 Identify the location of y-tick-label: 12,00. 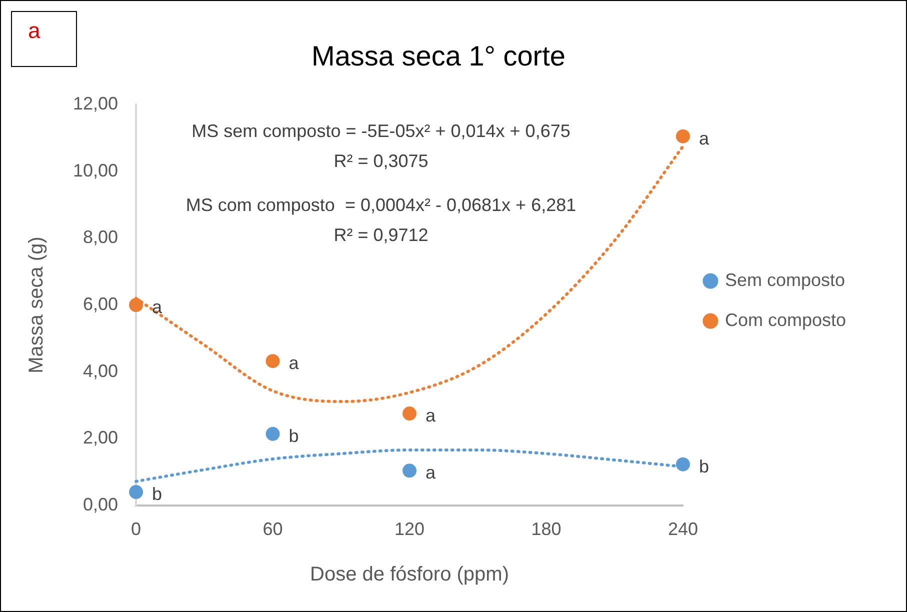
(95, 104).